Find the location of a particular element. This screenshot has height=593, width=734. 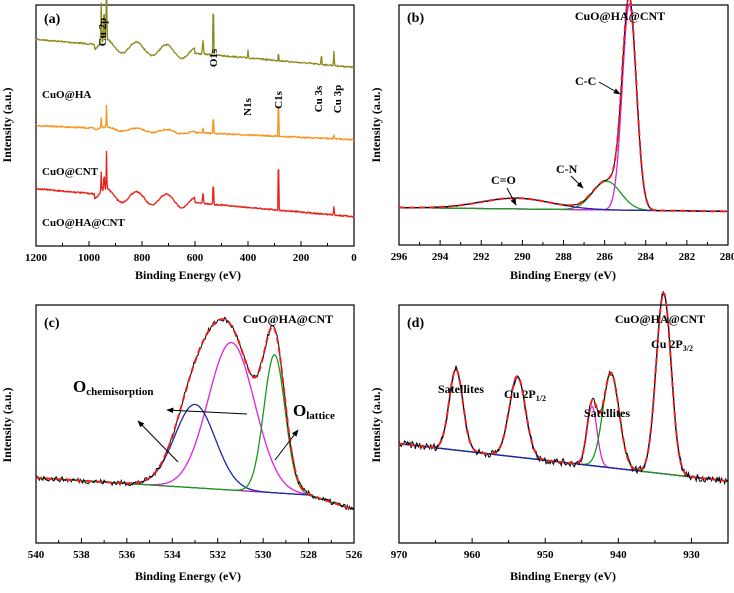

x-tick-label: 284 is located at coordinates (646, 257).